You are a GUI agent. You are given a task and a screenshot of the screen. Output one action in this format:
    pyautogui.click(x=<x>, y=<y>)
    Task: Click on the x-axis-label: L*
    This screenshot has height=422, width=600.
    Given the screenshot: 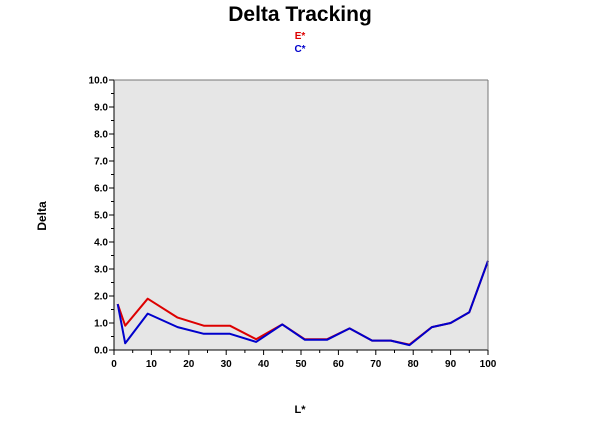 What is the action you would take?
    pyautogui.click(x=300, y=410)
    